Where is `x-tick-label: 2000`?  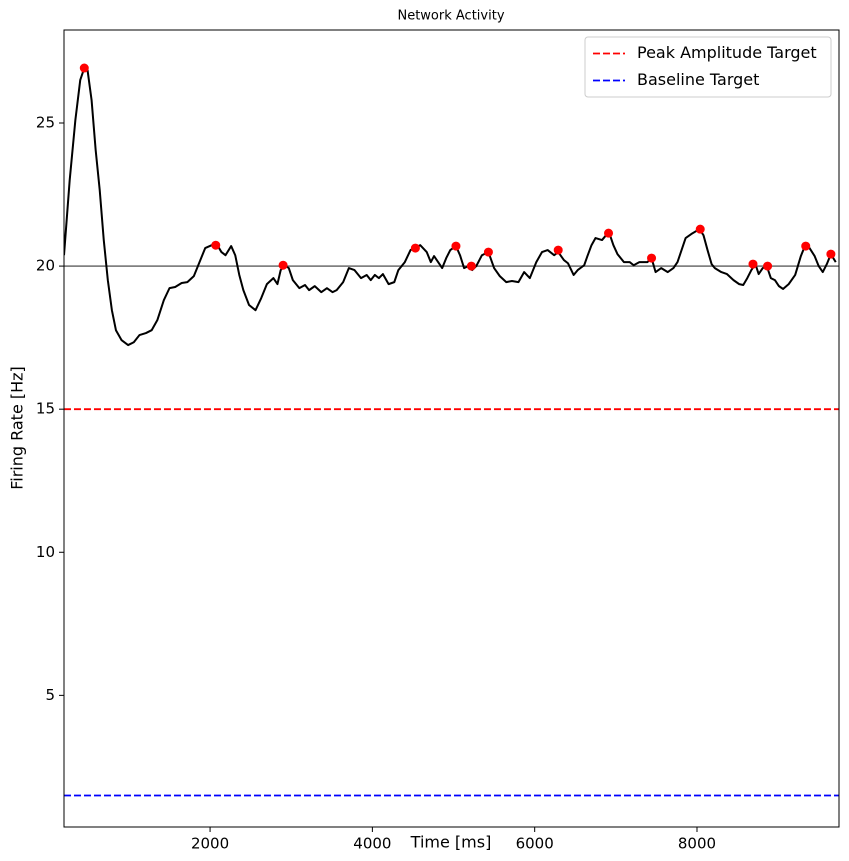 x-tick-label: 2000 is located at coordinates (210, 844).